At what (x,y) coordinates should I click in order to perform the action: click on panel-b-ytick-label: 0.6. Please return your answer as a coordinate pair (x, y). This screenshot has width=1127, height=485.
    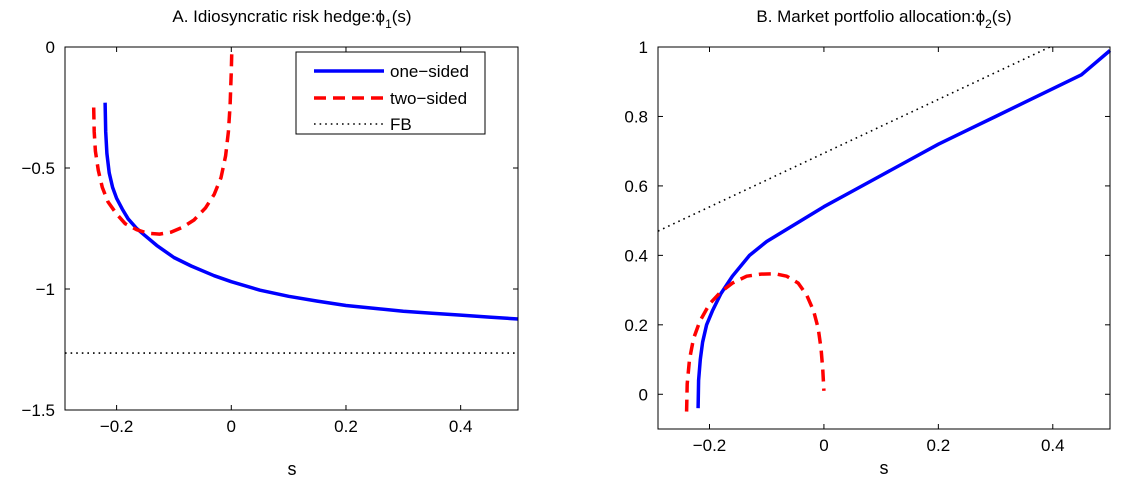
    Looking at the image, I should click on (636, 186).